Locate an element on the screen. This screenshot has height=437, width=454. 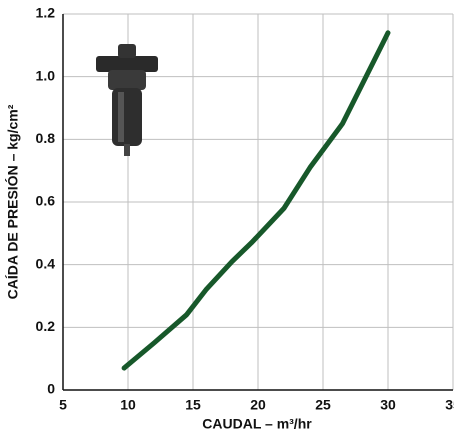
y-axis-label: CAÍDA DE PRESIÓN – kg/cm² is located at coordinates (12, 201).